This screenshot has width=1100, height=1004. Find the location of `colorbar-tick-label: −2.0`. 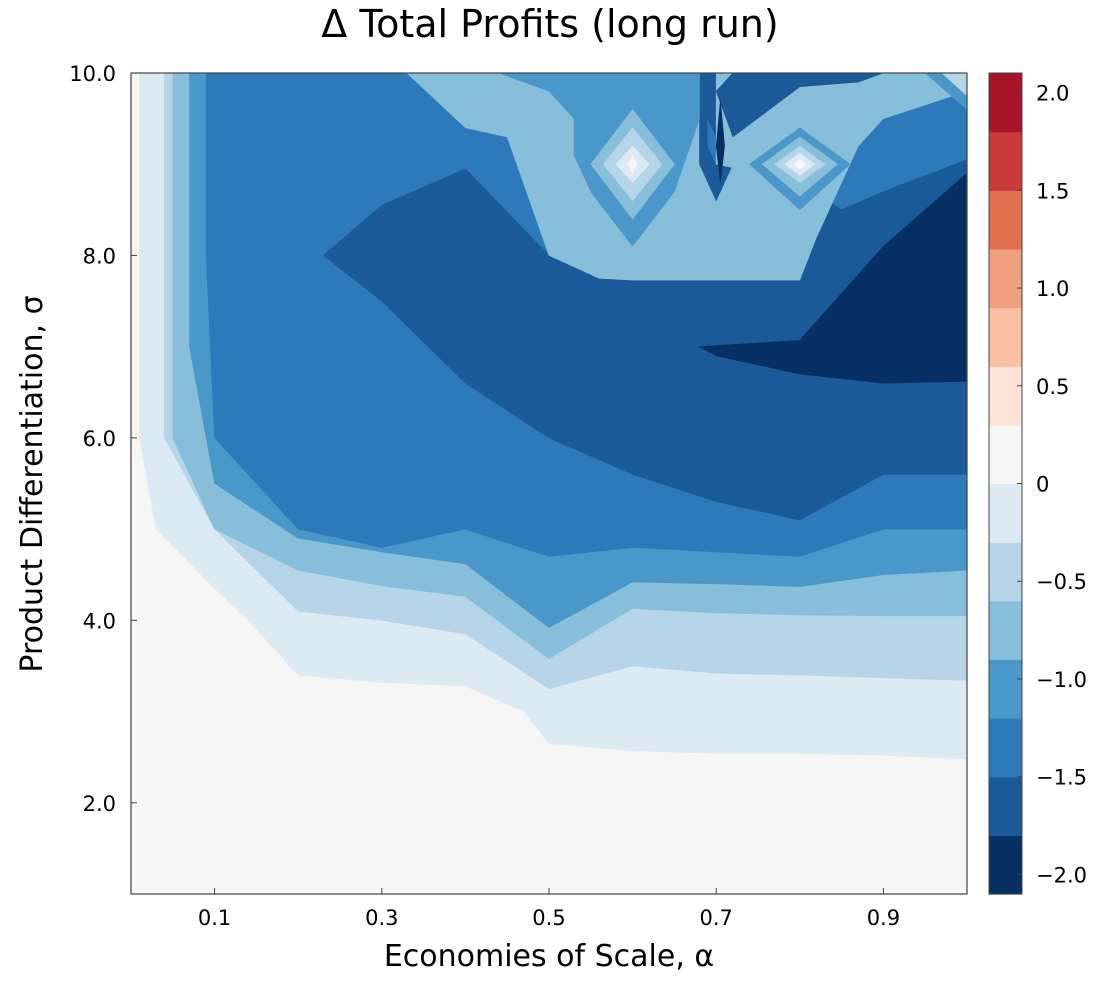

colorbar-tick-label: −2.0 is located at coordinates (1061, 875).